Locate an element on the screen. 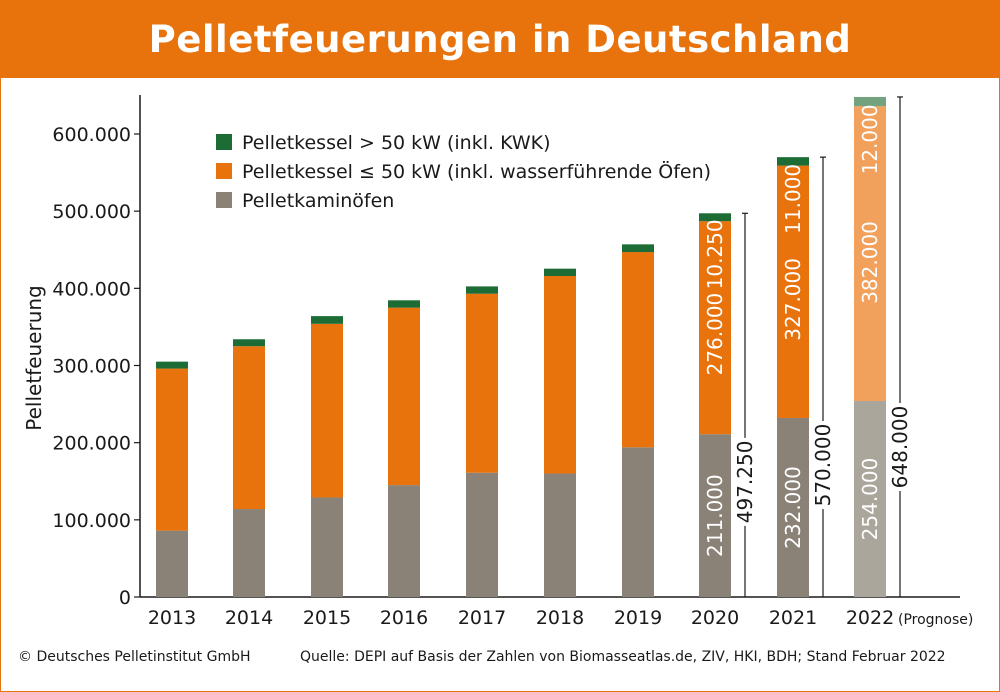  x-tick-label: 2020 is located at coordinates (715, 618).